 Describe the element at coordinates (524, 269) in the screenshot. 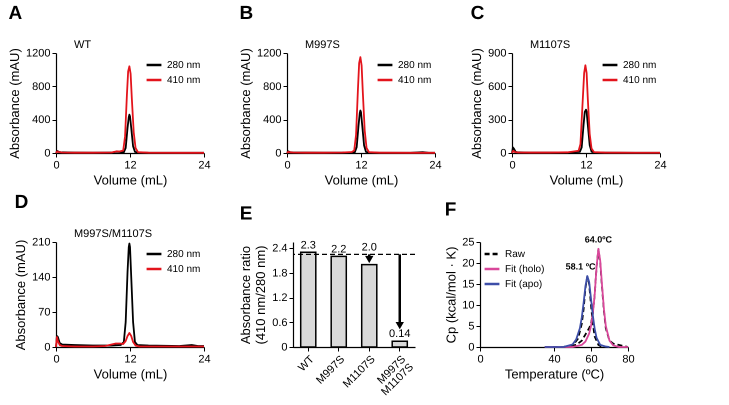

I see `legend-label: Fit (holo)` at that location.